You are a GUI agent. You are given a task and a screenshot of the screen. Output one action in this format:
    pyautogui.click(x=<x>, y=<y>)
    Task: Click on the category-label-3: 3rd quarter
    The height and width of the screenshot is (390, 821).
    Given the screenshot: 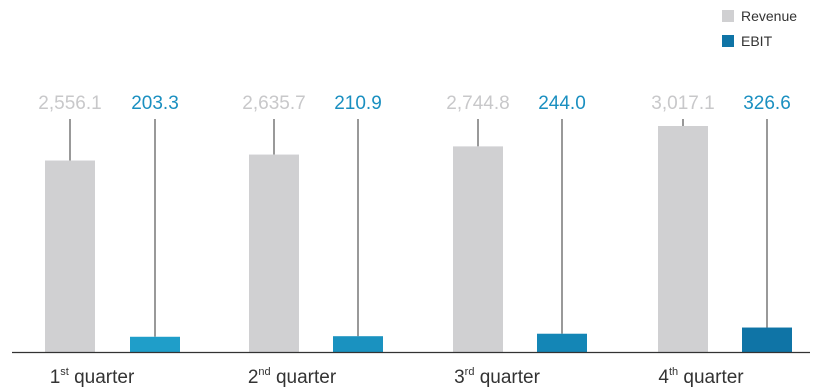 What is the action you would take?
    pyautogui.click(x=497, y=377)
    